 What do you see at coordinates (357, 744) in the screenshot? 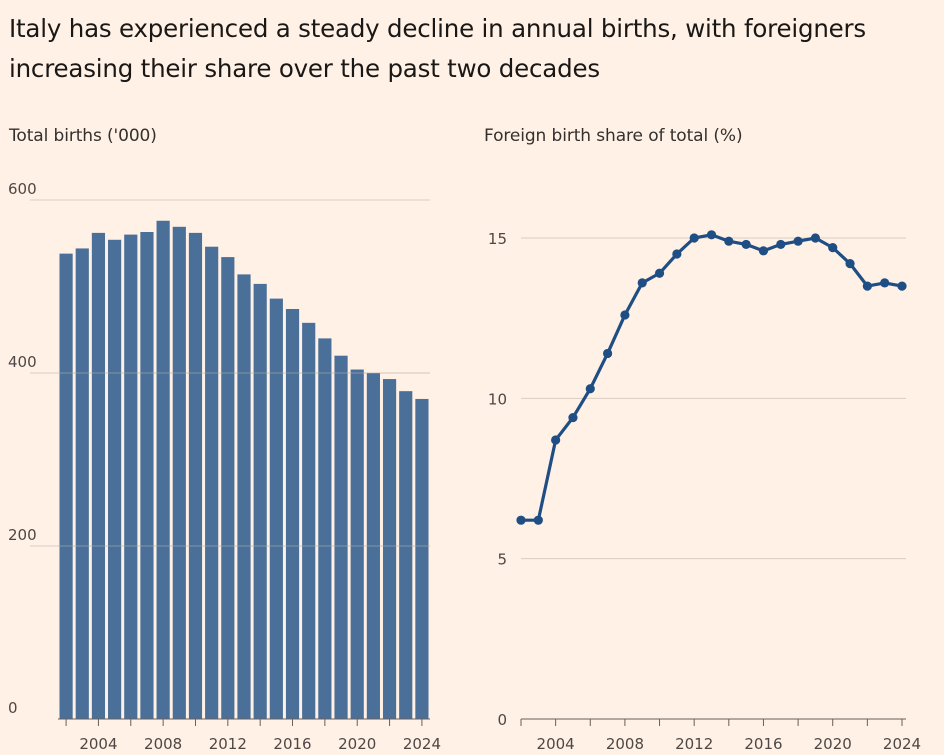
I see `births-x-tick-label: 2020` at bounding box center [357, 744].